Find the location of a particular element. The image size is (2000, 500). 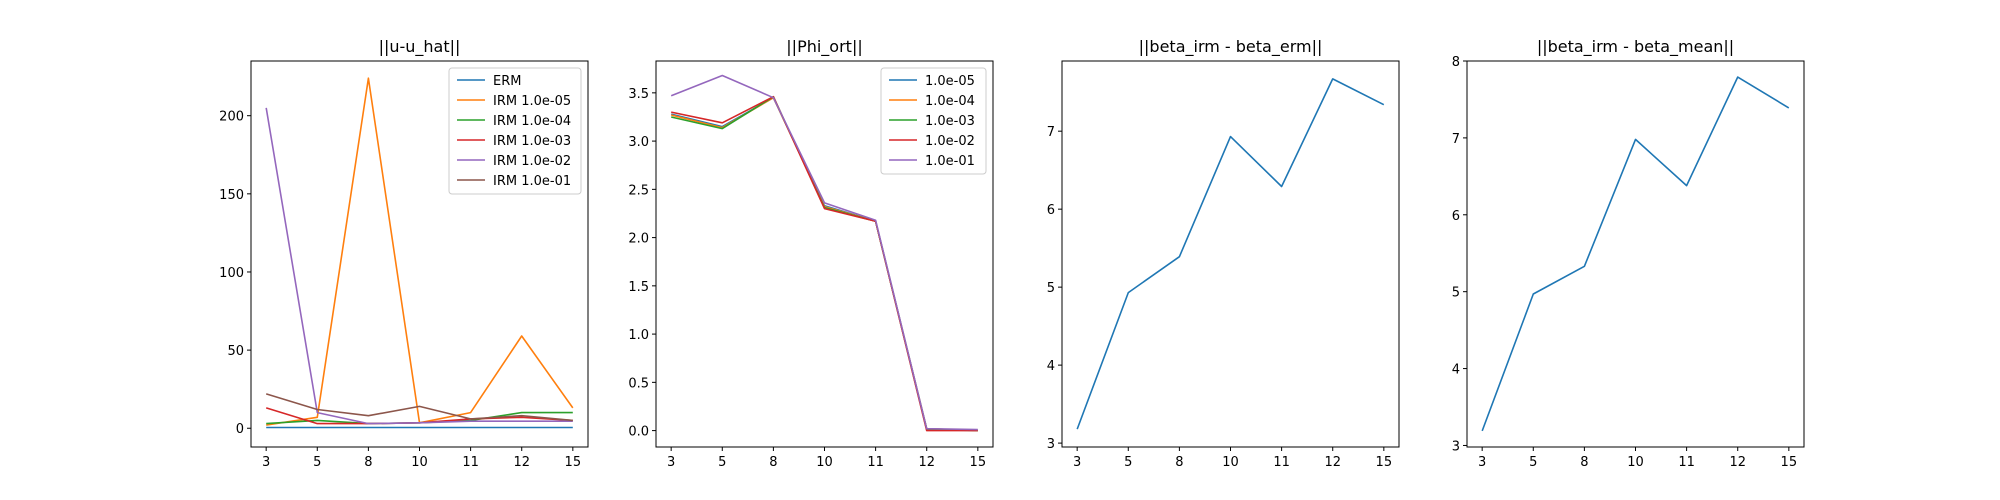

y-tick-label: 0.5 is located at coordinates (638, 383).